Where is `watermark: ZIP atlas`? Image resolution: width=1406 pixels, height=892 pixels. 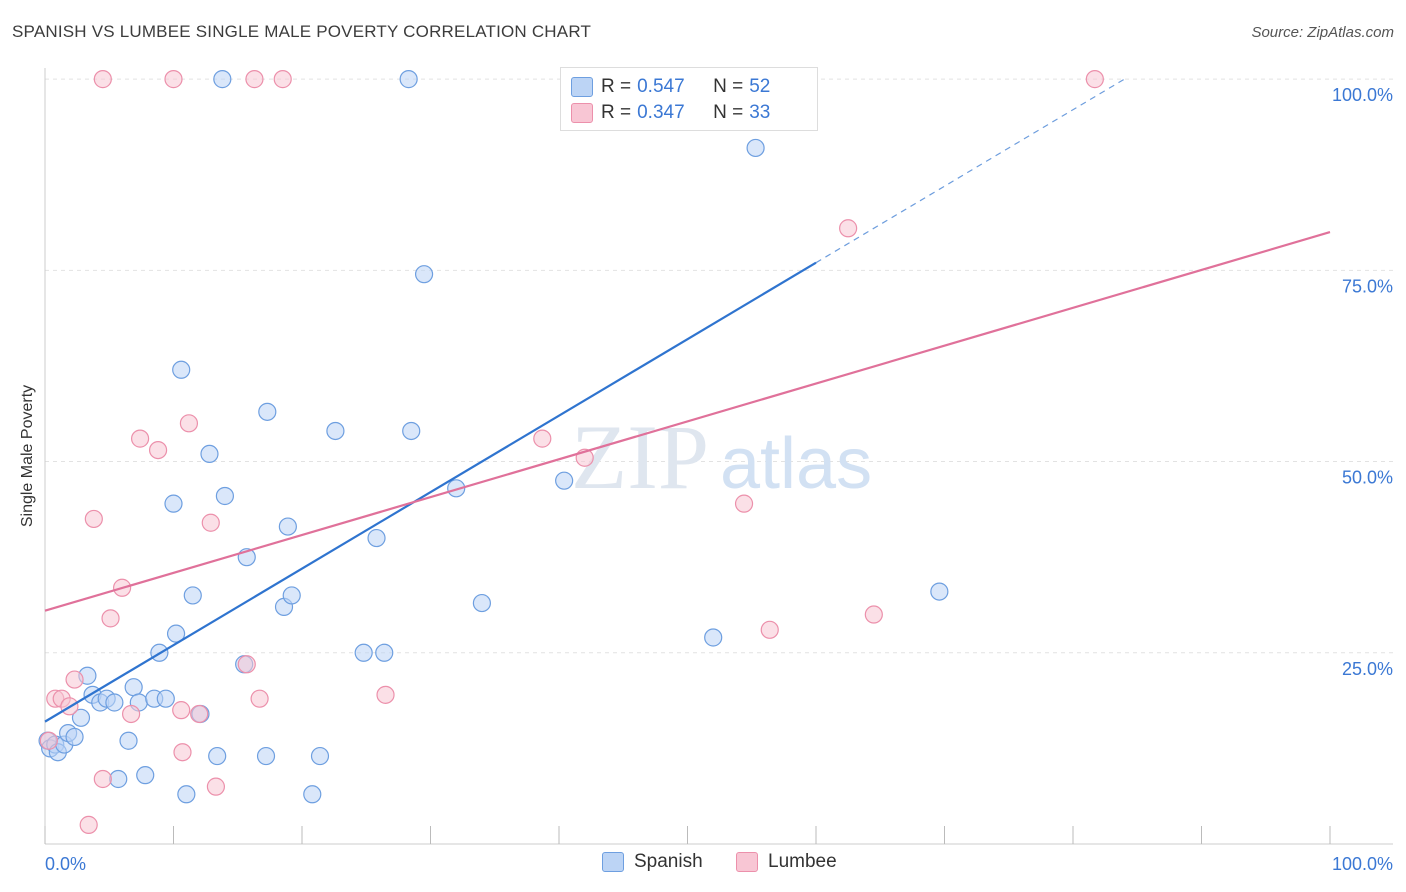 watermark: ZIP atlas is located at coordinates (721, 457).